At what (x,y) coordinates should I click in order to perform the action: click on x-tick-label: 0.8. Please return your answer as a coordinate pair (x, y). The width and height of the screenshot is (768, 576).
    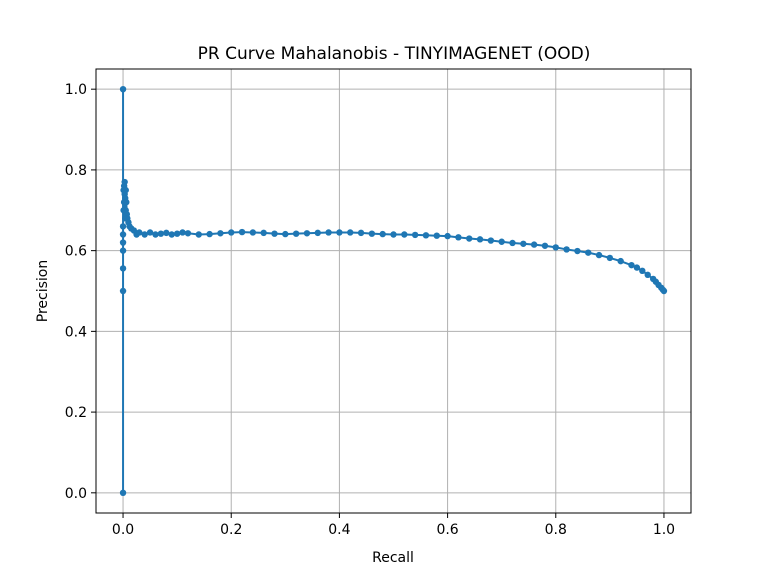
    Looking at the image, I should click on (556, 530).